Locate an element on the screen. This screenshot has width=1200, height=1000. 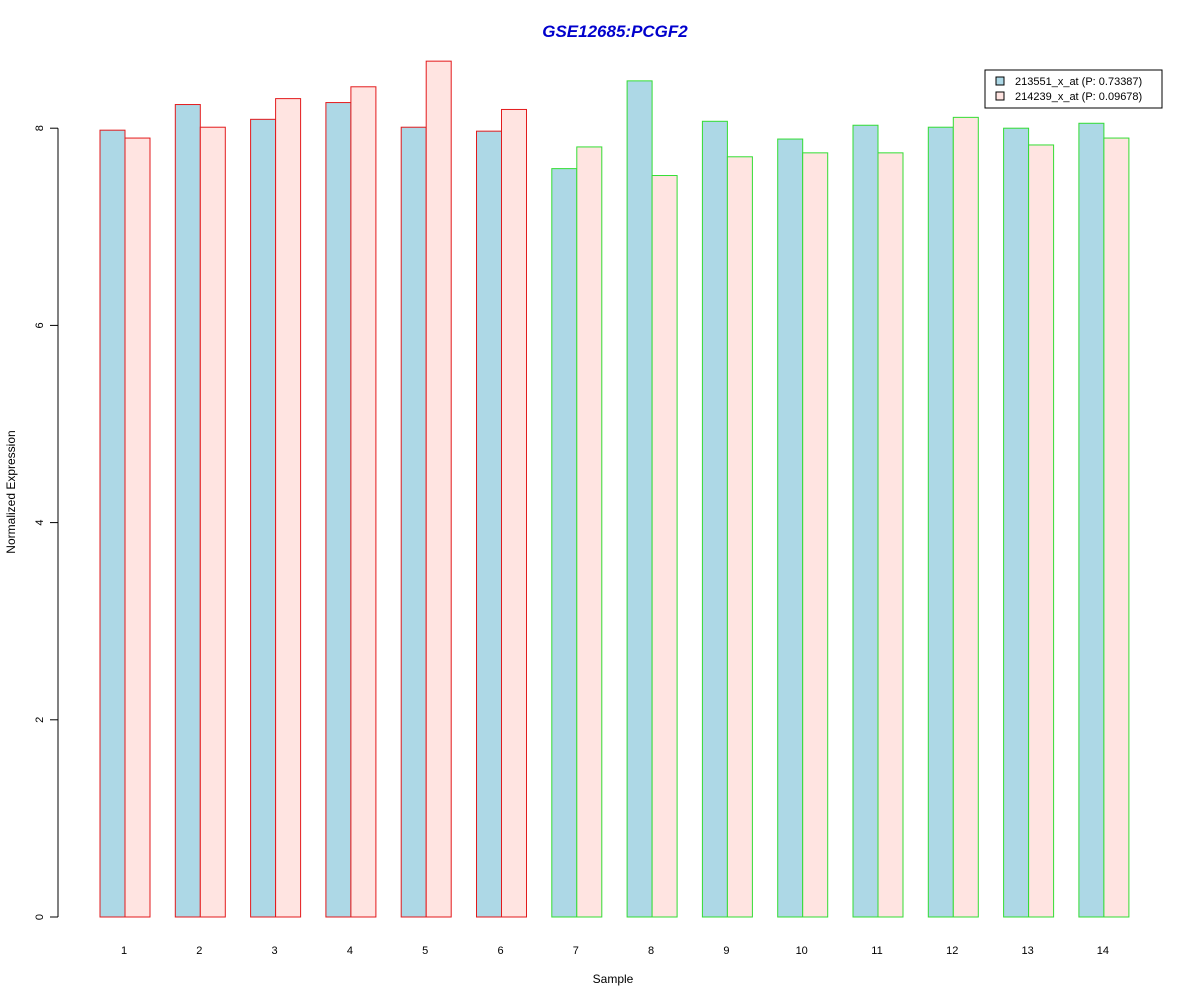
y-tick-label: 0 is located at coordinates (40, 917).